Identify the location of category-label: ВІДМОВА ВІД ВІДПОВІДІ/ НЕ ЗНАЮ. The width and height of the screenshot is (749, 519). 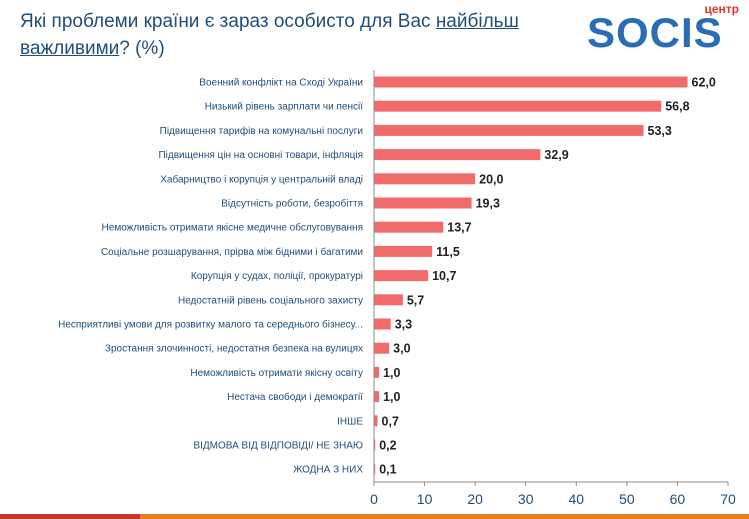
(278, 446).